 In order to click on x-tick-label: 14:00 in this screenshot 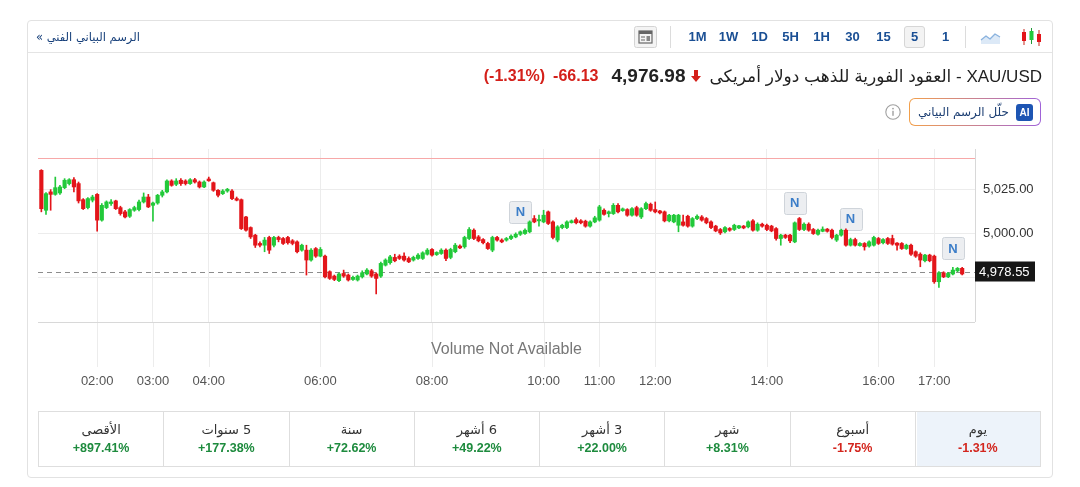, I will do `click(767, 381)`.